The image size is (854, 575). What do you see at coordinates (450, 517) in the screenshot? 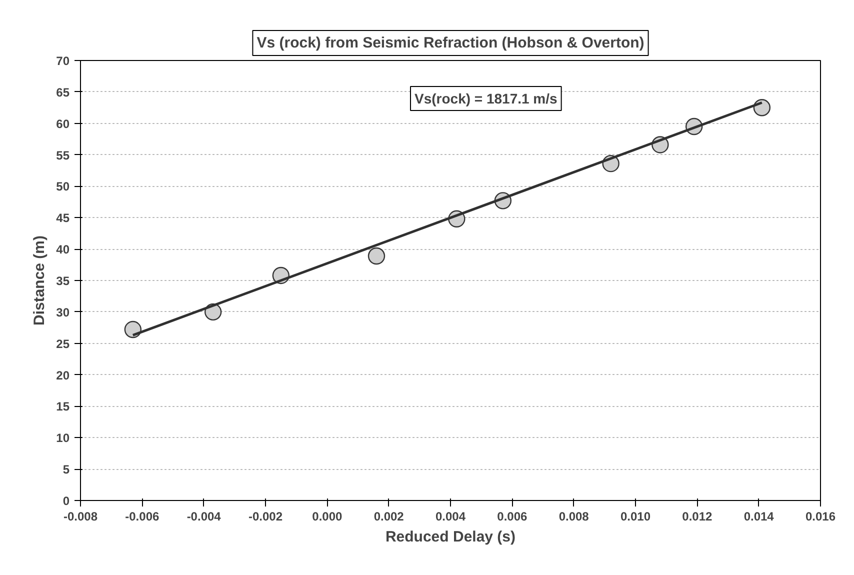
I see `x-tick-label: 0.004` at bounding box center [450, 517].